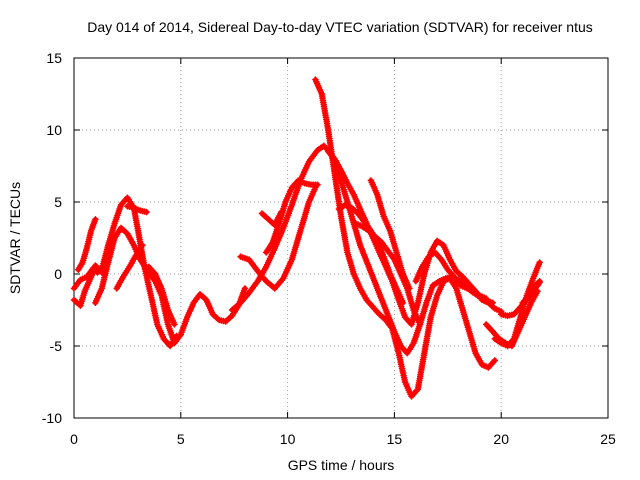 This screenshot has height=480, width=640. Describe the element at coordinates (501, 439) in the screenshot. I see `x-tick-label: 20` at that location.